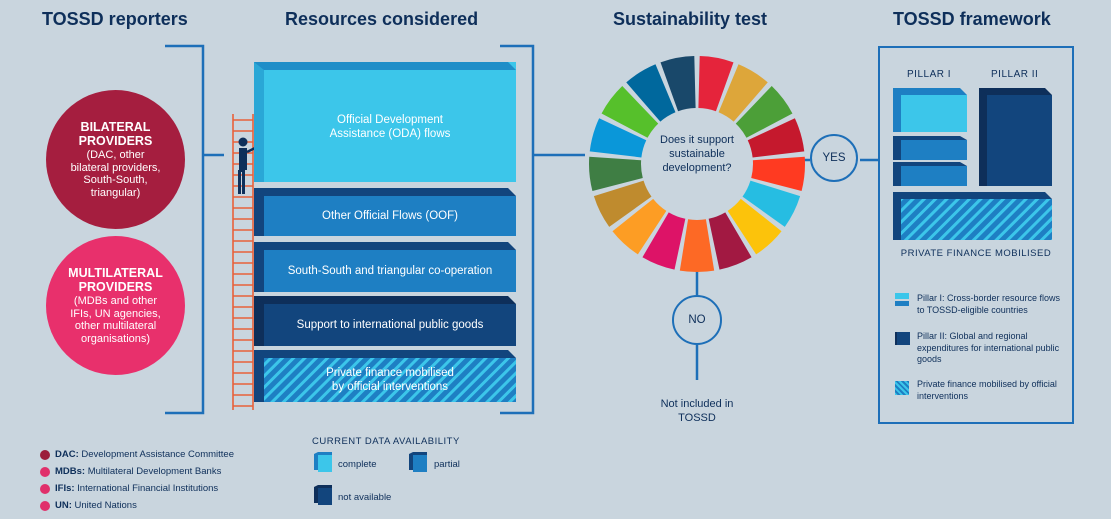 This screenshot has height=519, width=1111. Describe the element at coordinates (45, 505) in the screenshot. I see `un-dot` at that location.